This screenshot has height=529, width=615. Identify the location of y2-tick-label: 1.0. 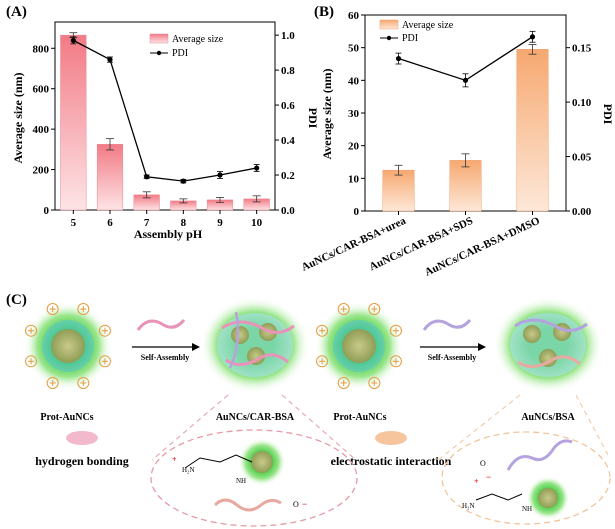
(288, 36).